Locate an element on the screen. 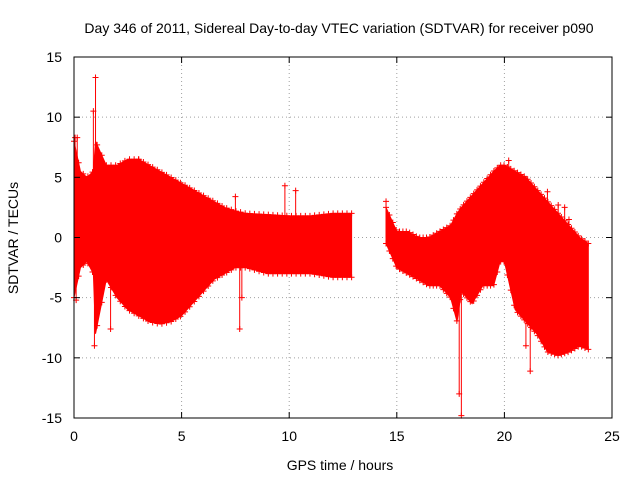 The image size is (640, 480). y-axis-label: SDTVAR / TECUs is located at coordinates (13, 238).